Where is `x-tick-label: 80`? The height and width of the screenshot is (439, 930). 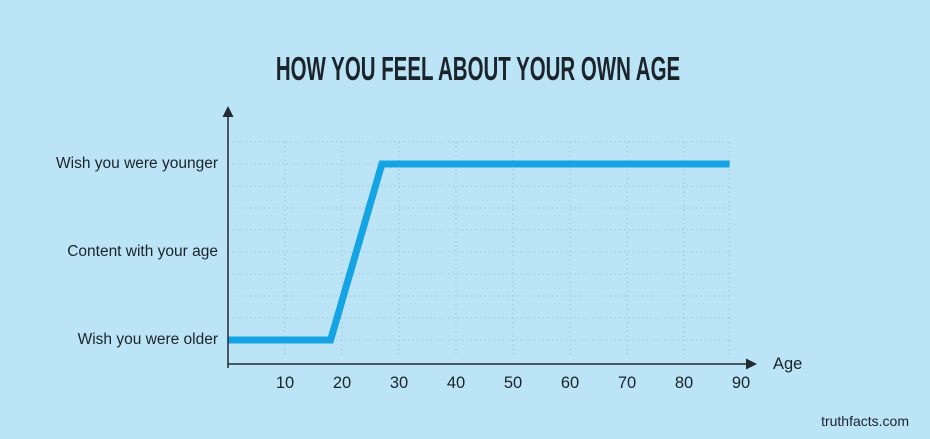 x-tick-label: 80 is located at coordinates (684, 383).